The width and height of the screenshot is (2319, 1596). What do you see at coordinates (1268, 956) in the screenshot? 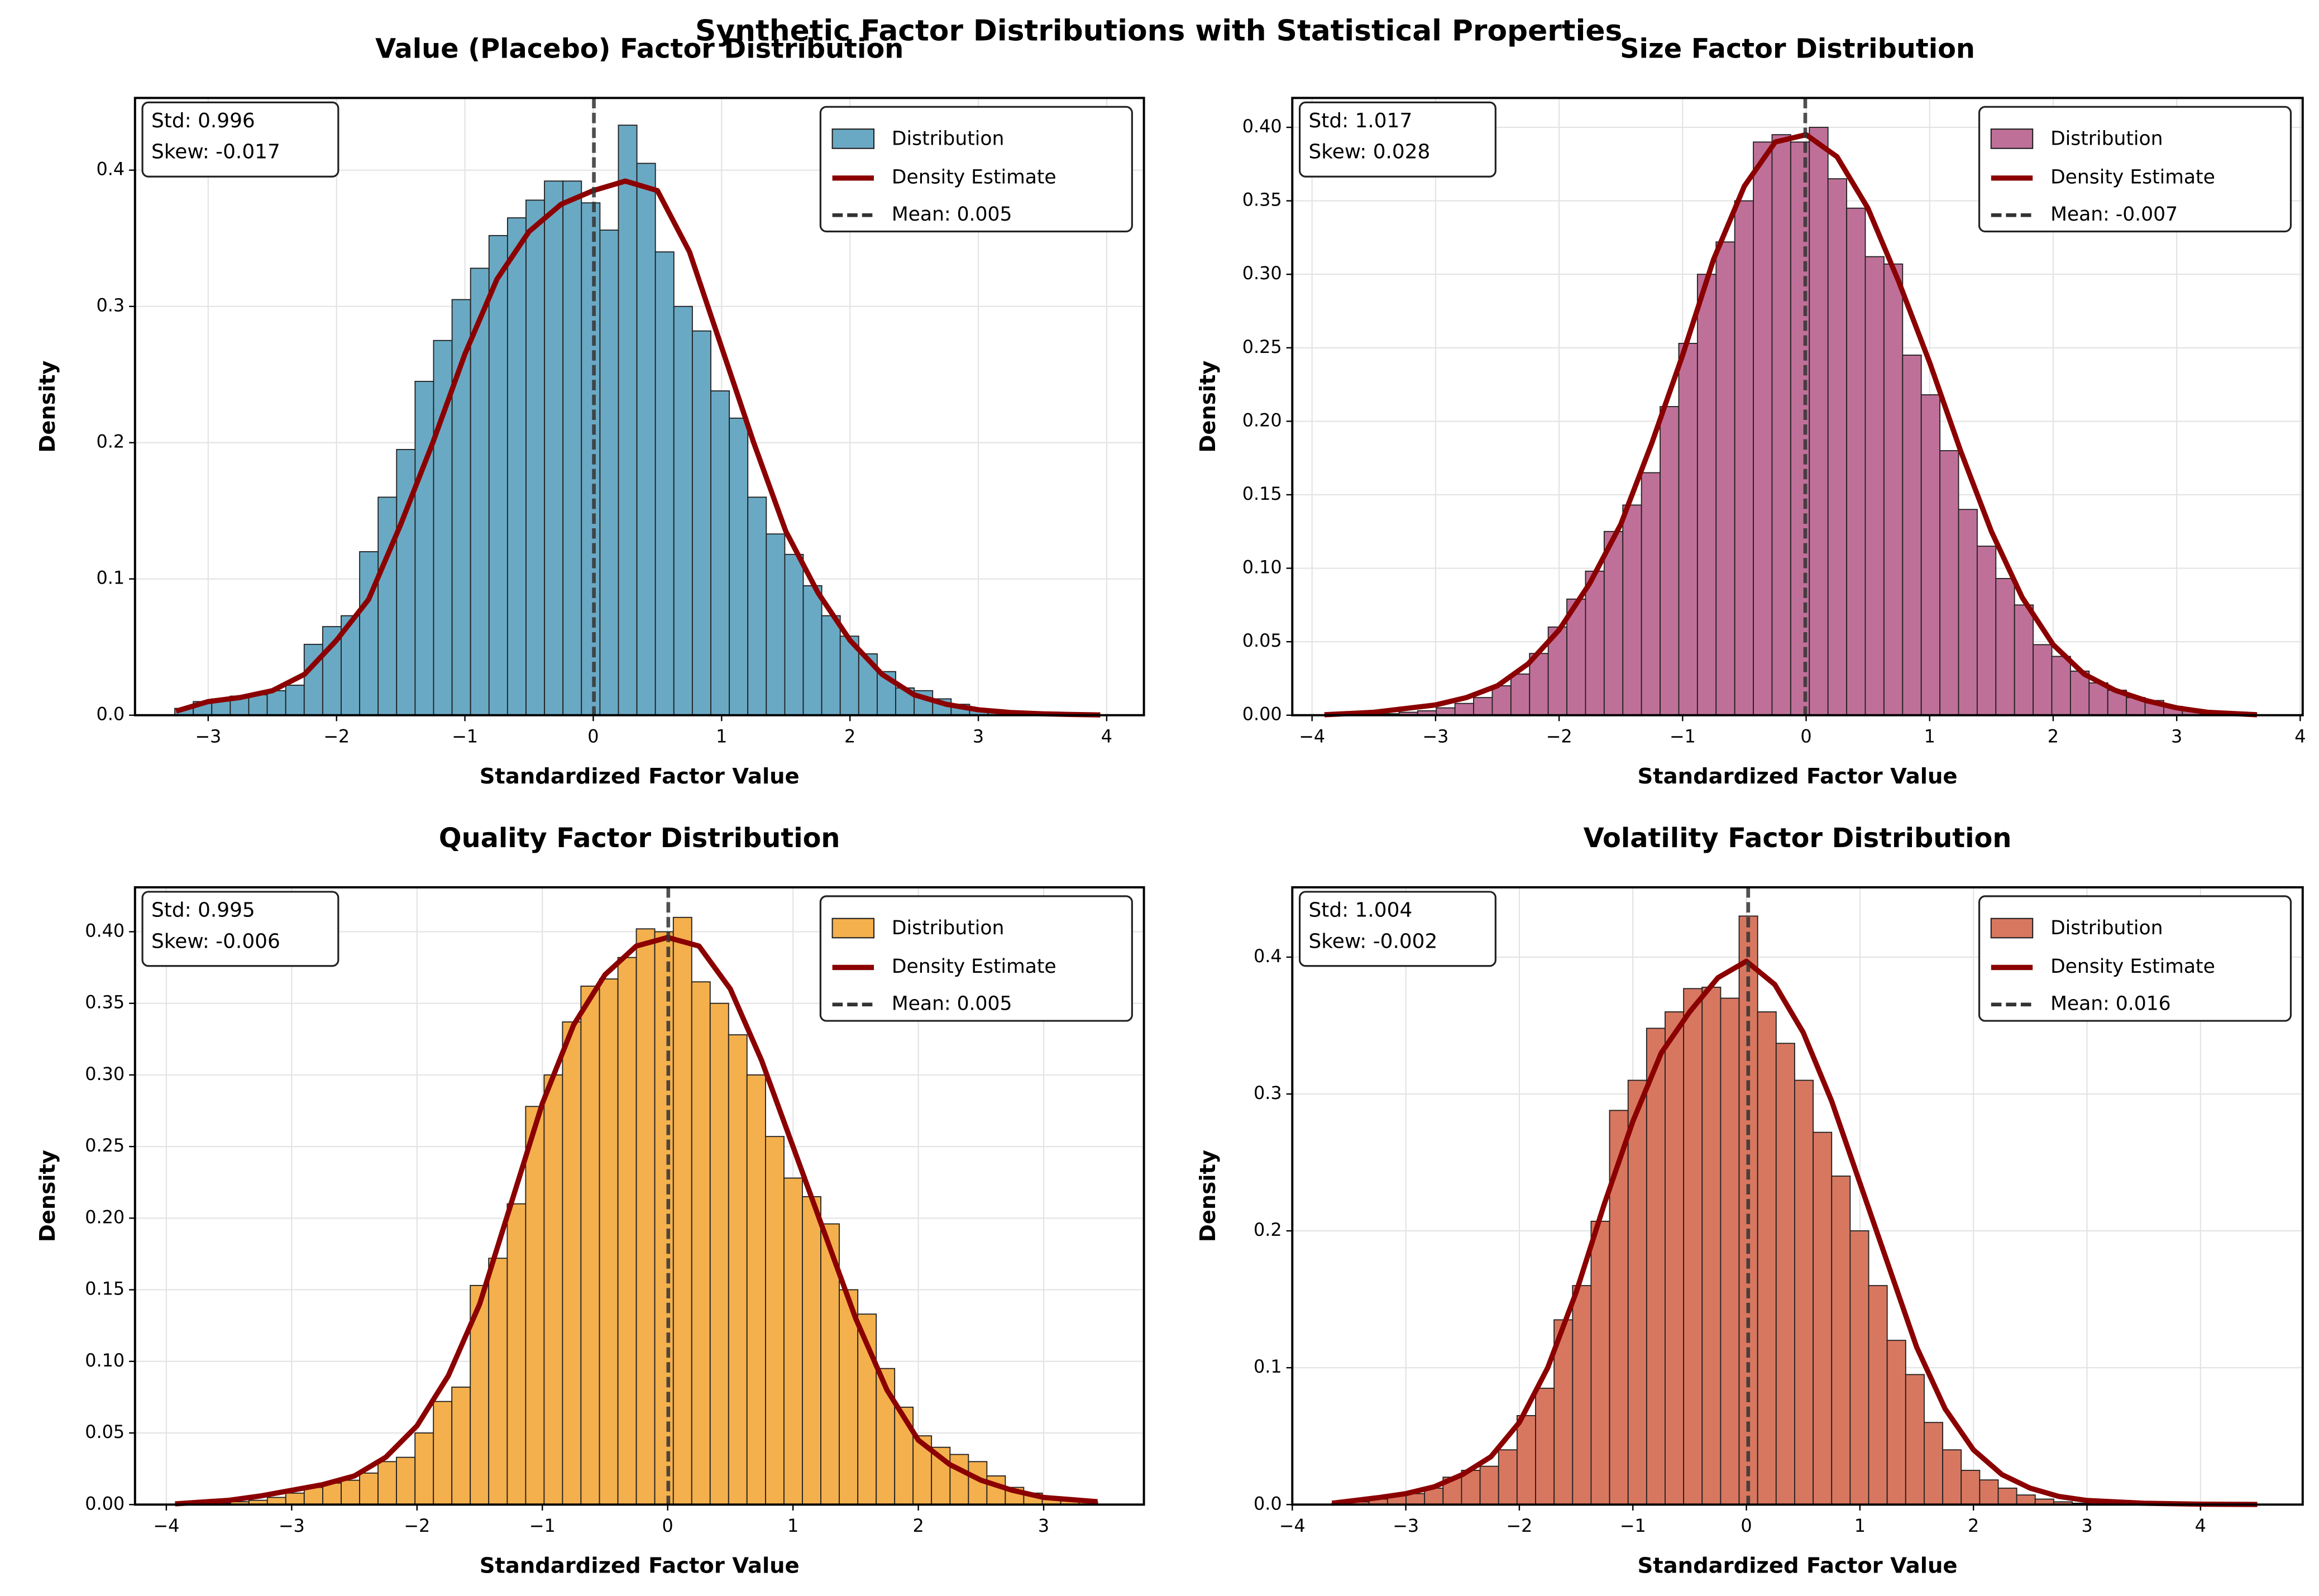
I see `y-tick-label: 0.4` at bounding box center [1268, 956].